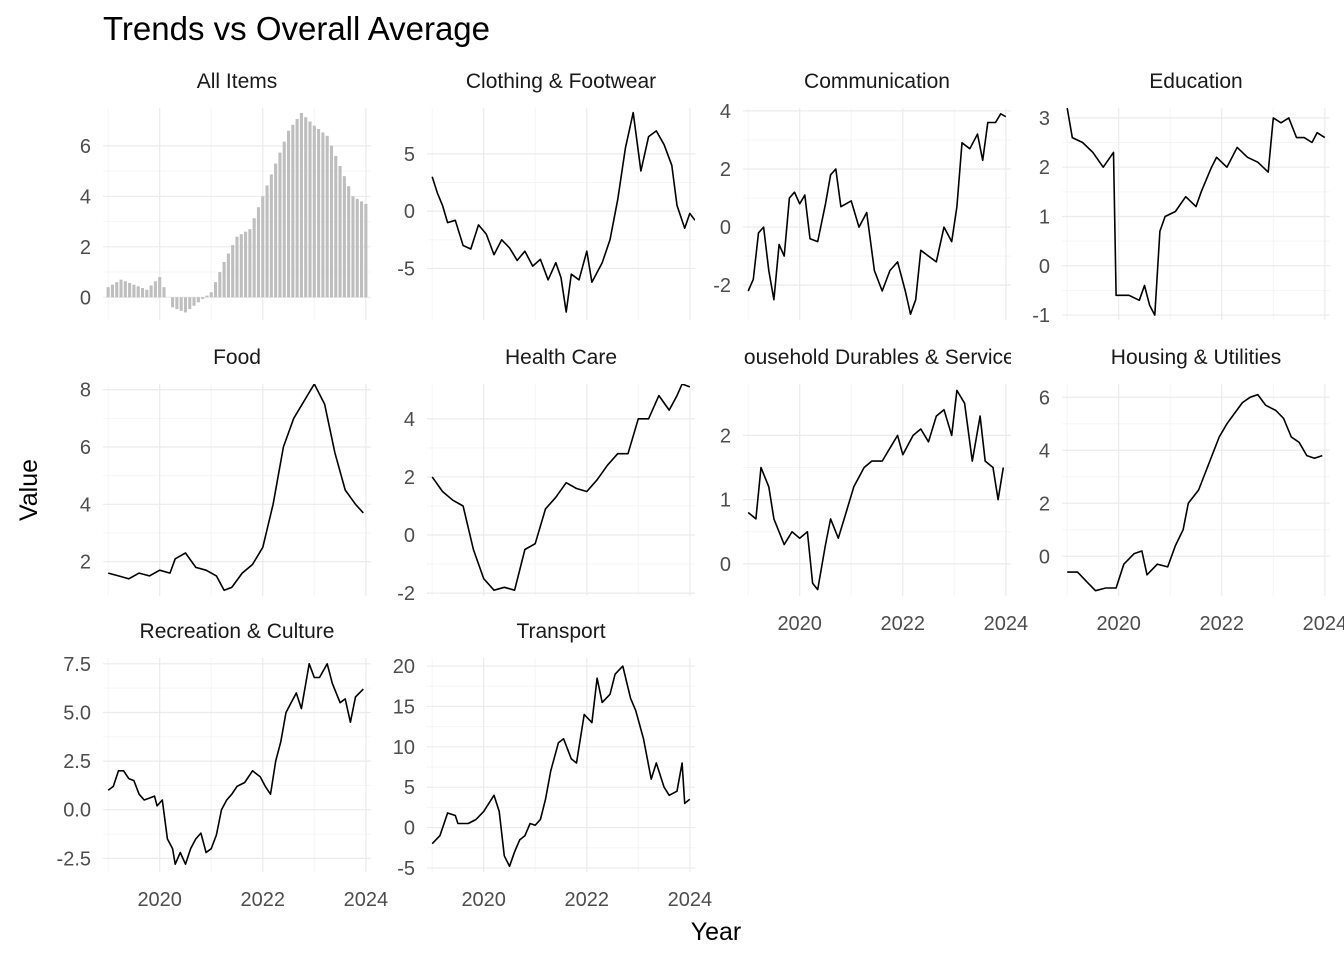  Describe the element at coordinates (77, 665) in the screenshot. I see `y-tick-label: 7.5` at that location.